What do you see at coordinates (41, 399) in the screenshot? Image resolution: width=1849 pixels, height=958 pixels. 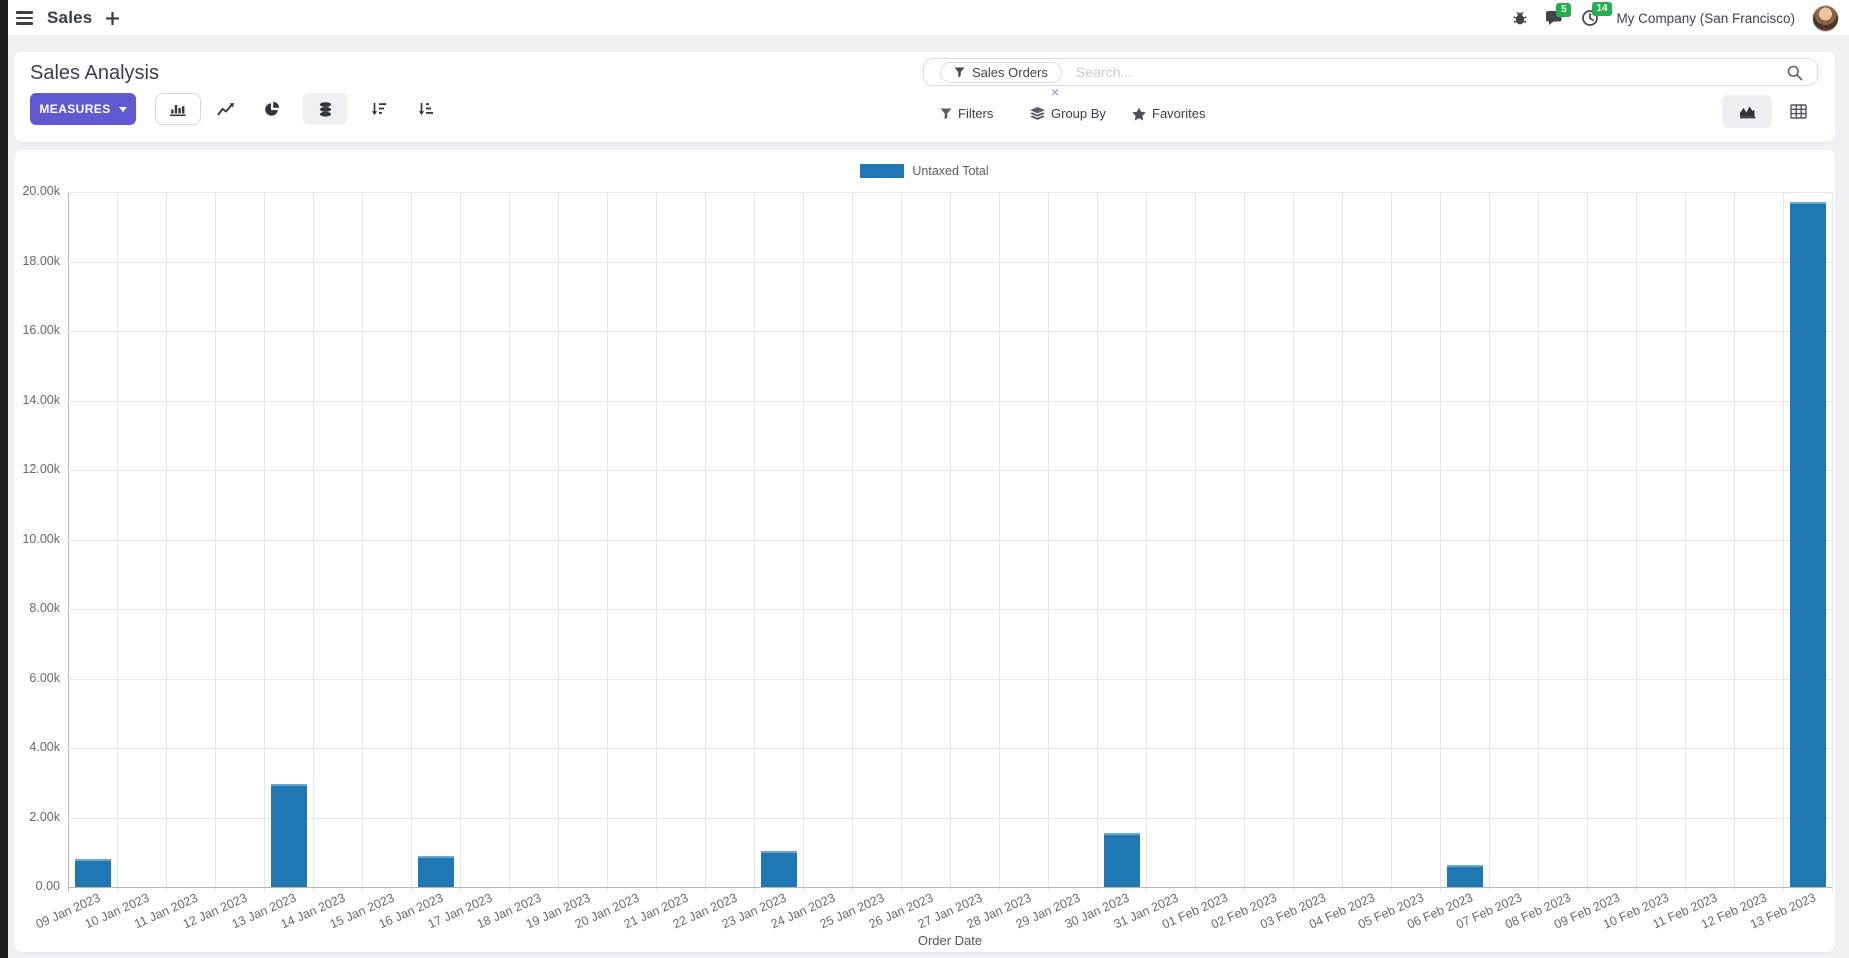 I see `y-axis-tick-label: 14.00k` at bounding box center [41, 399].